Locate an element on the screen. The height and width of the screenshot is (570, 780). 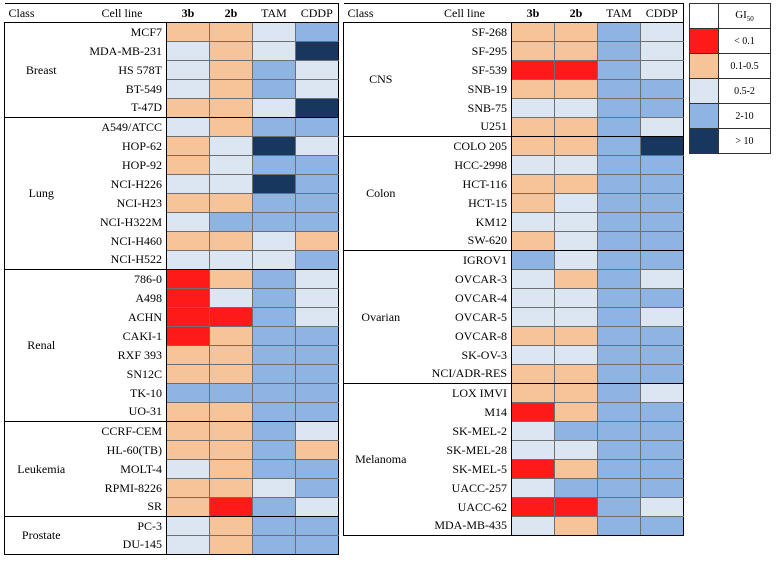
legend-title-text: GI is located at coordinates (741, 14).